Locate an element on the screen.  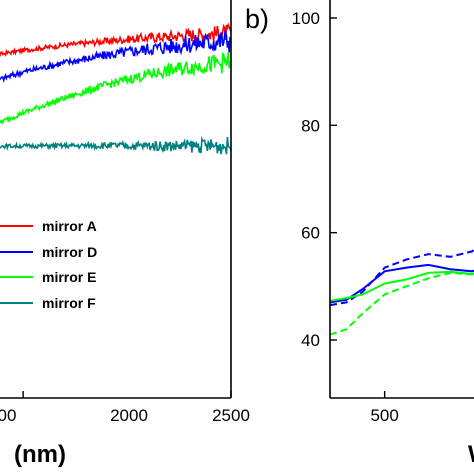
x-tick-label: 2000 is located at coordinates (129, 415).